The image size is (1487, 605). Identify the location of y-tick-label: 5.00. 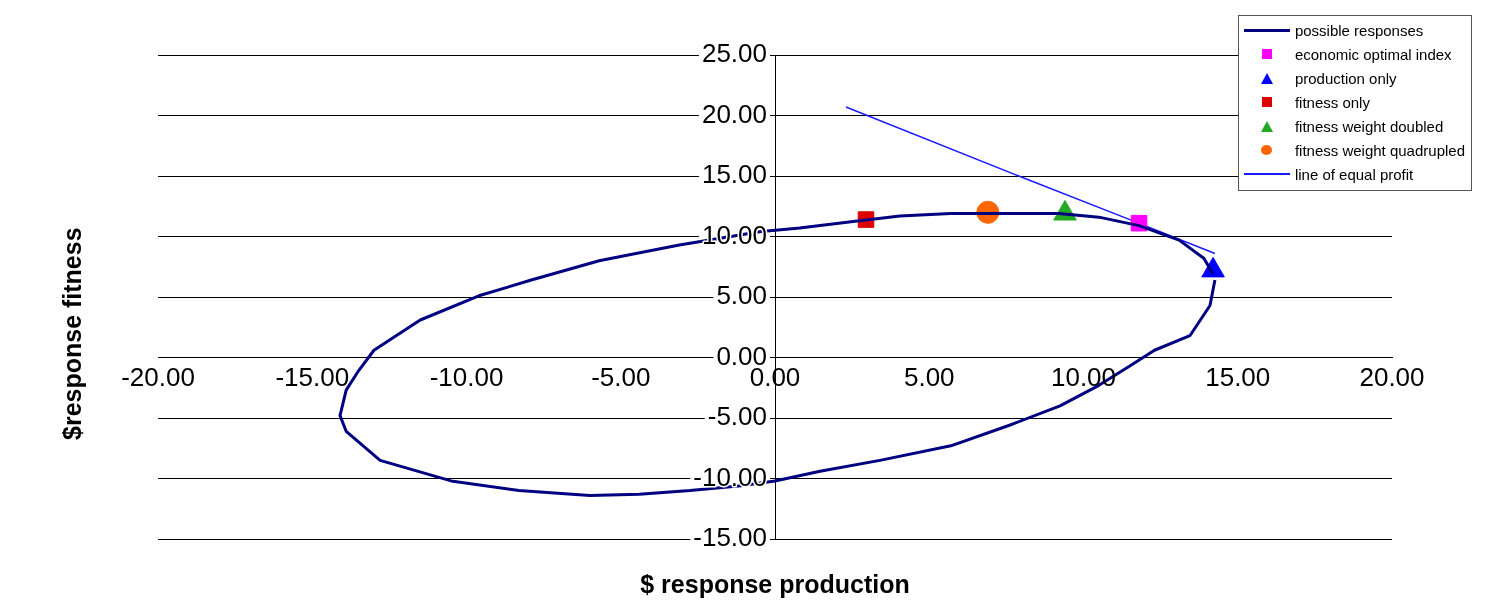
(741, 295).